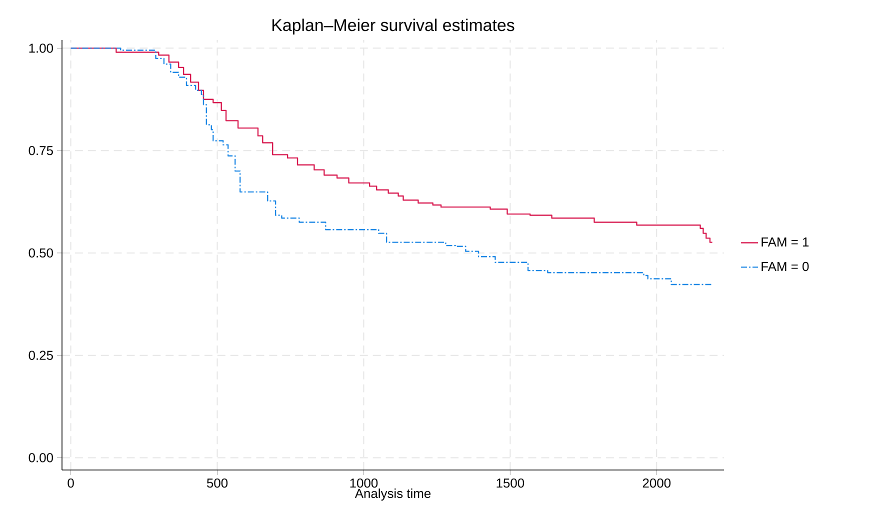 This screenshot has width=875, height=528. What do you see at coordinates (785, 267) in the screenshot?
I see `legend-label: FAM = 0` at bounding box center [785, 267].